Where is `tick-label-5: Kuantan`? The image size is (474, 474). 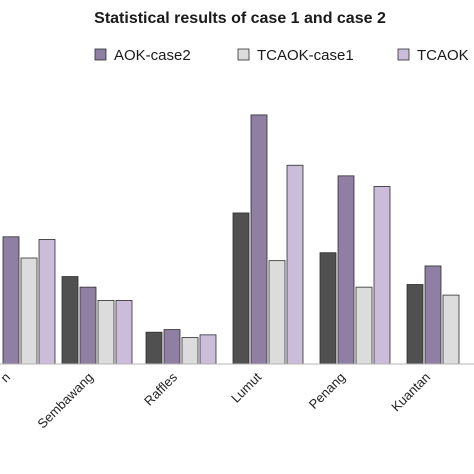
tick-label-5: Kuantan is located at coordinates (410, 392).